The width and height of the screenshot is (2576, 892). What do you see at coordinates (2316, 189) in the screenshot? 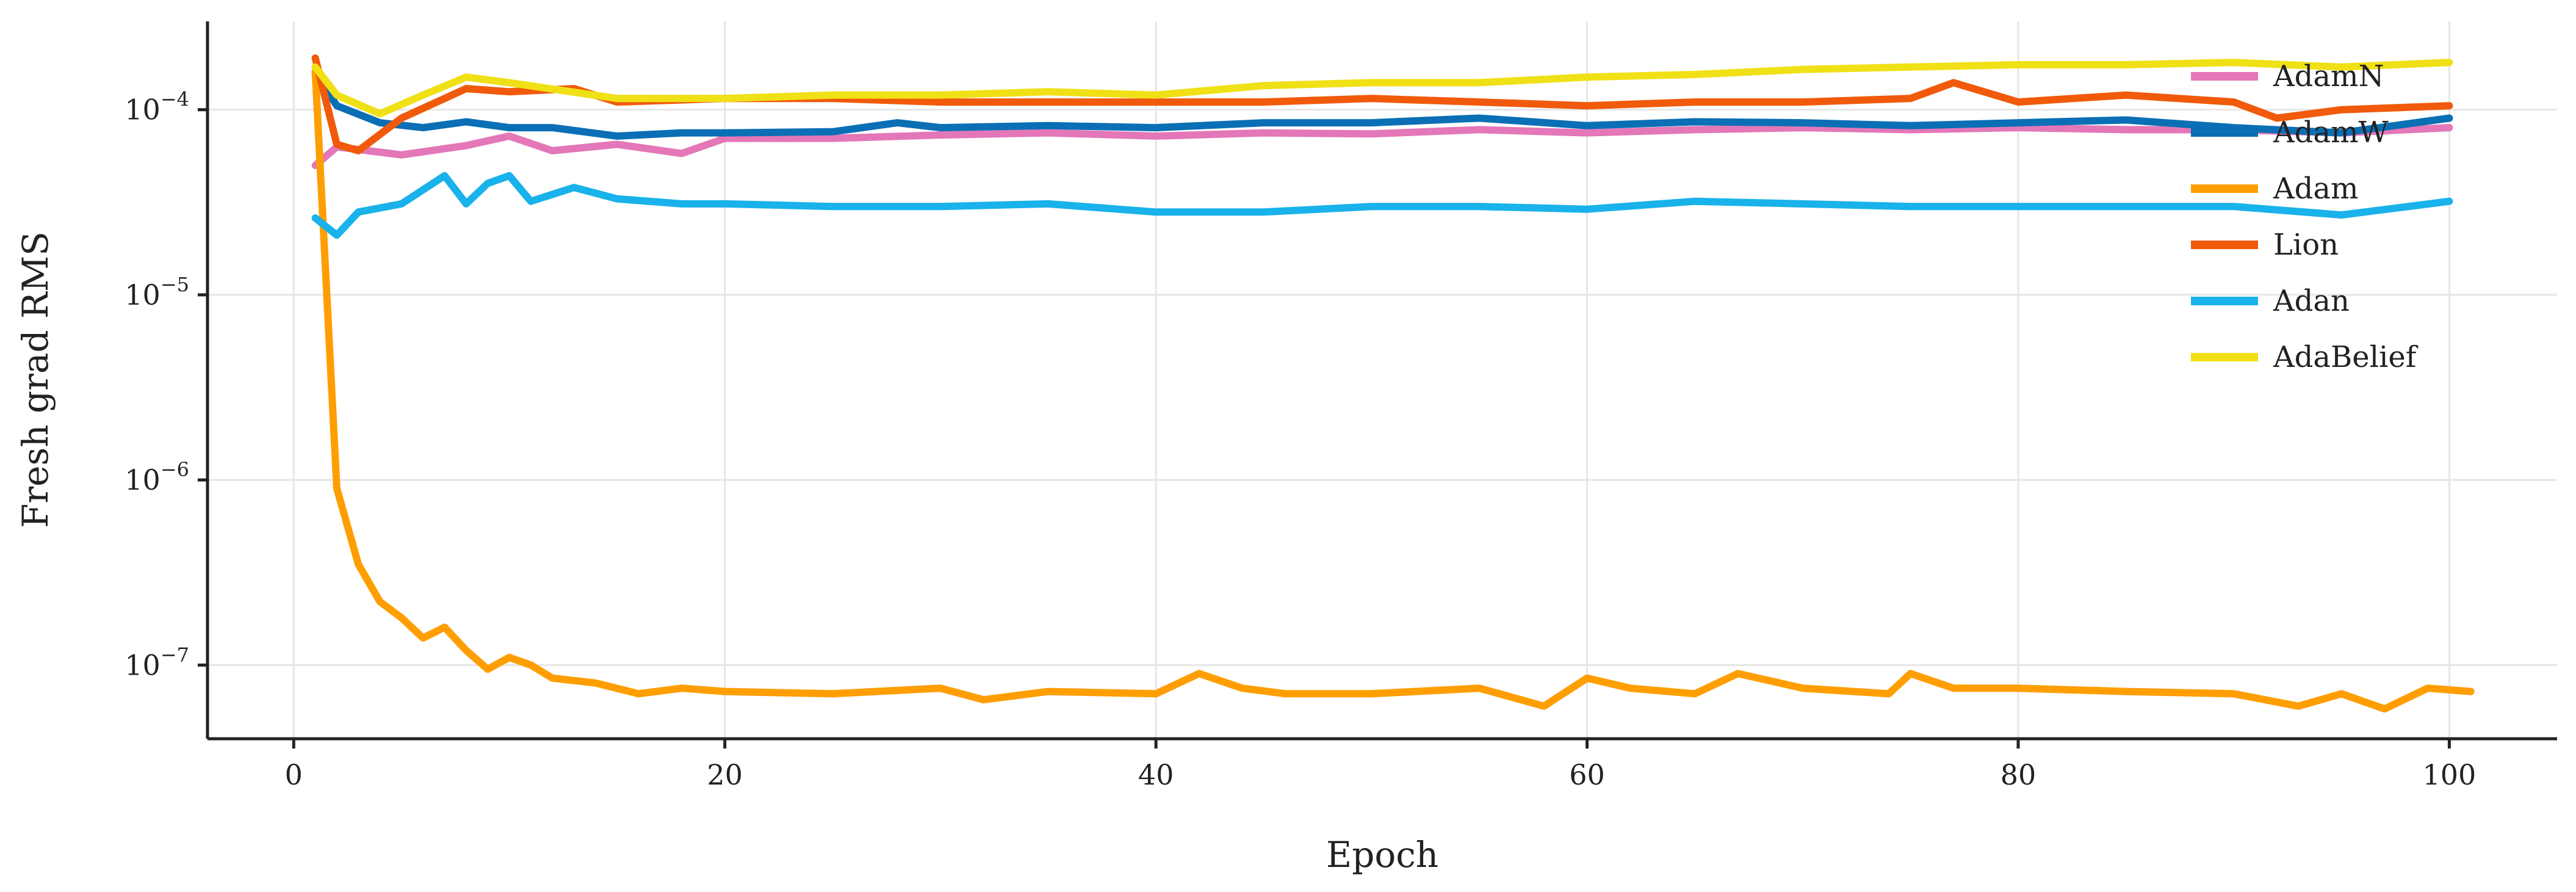
I see `legend-label-adam: Adam` at bounding box center [2316, 189].